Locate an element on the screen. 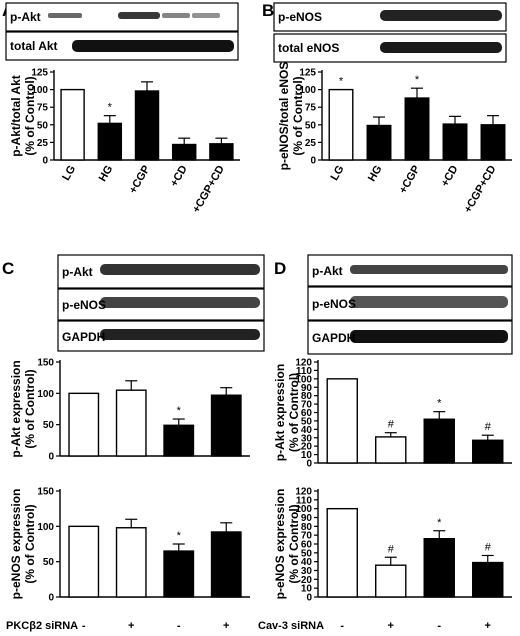  blot-label: GAPDH is located at coordinates (333, 338).